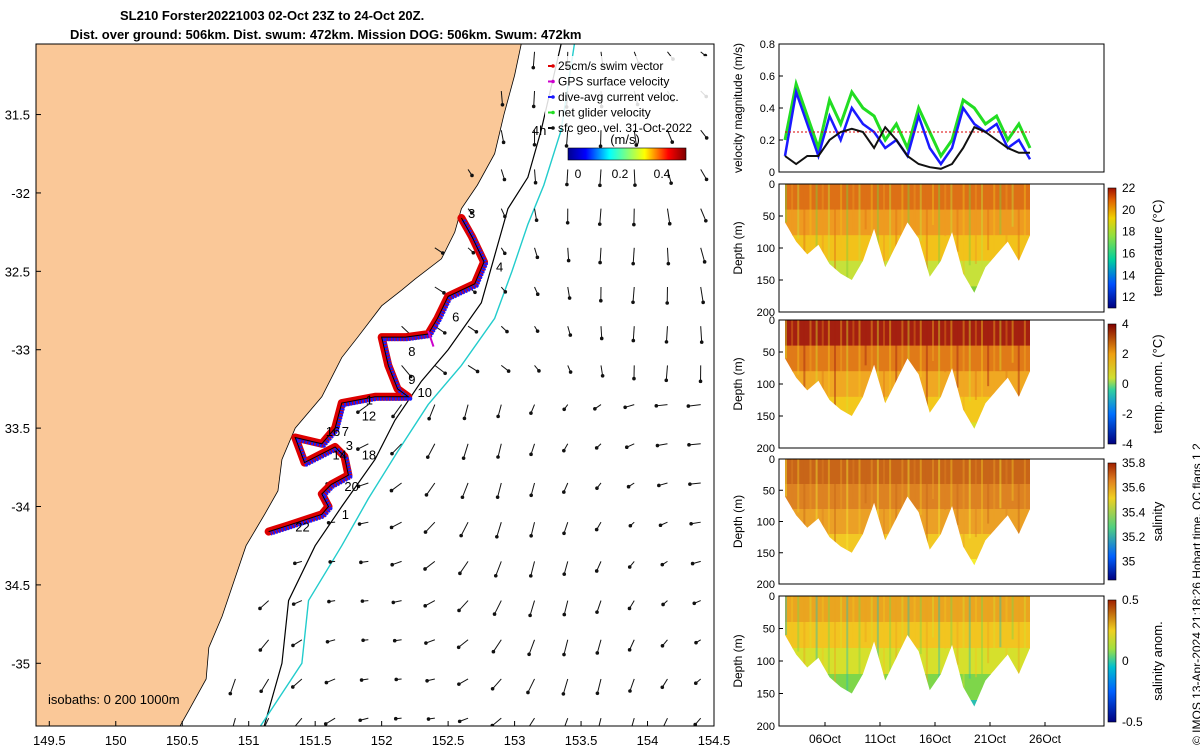 The width and height of the screenshot is (1200, 750). I want to click on colorbar-tick-label: 0.5, so click(1130, 600).